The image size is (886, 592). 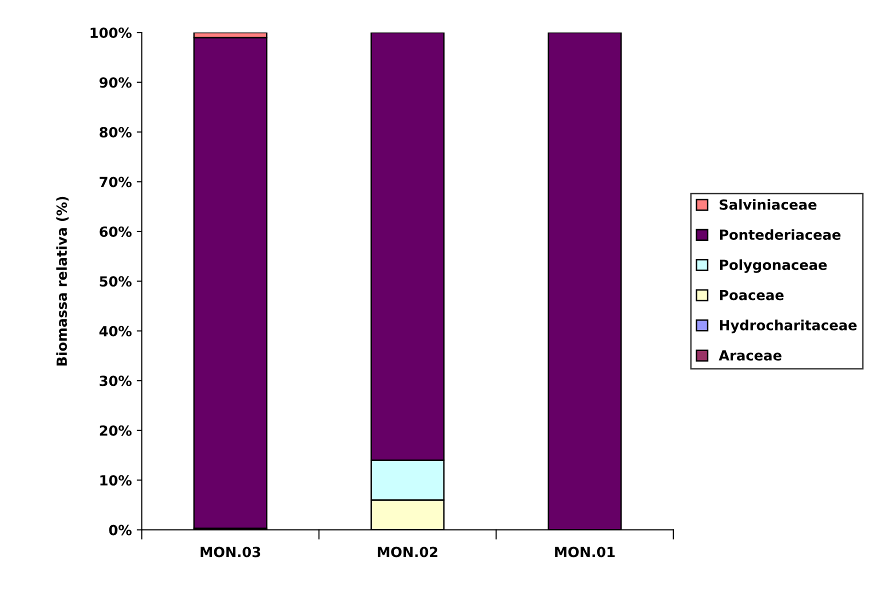 I want to click on y-tick-label: 30%, so click(x=116, y=381).